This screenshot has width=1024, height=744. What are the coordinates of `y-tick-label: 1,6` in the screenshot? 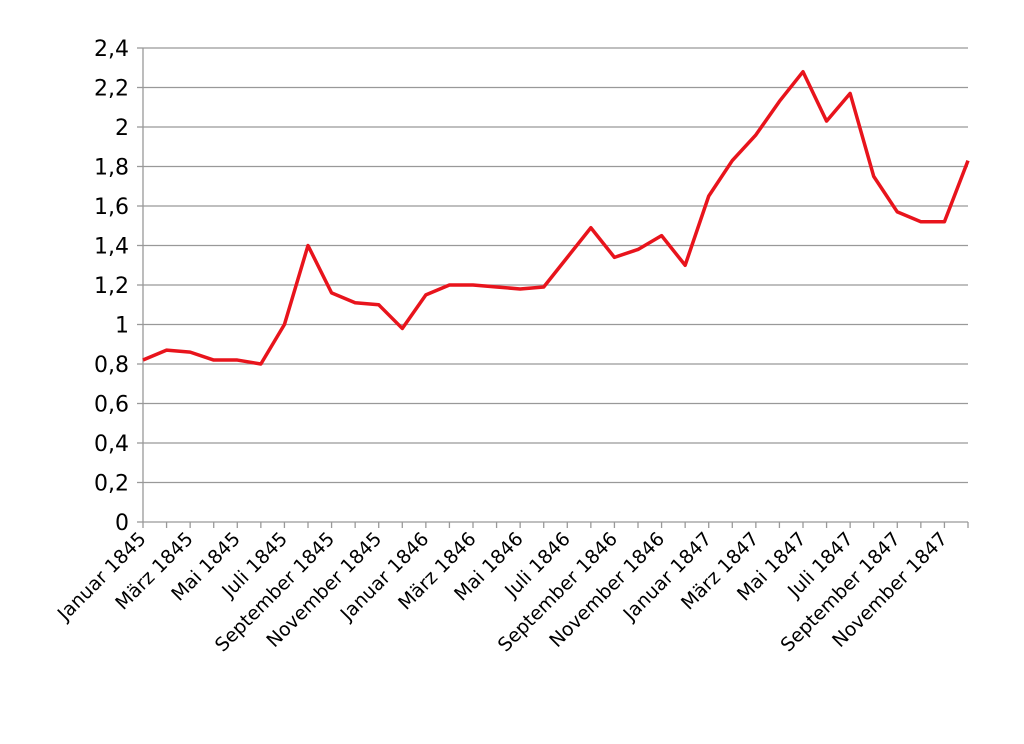 It's located at (111, 207).